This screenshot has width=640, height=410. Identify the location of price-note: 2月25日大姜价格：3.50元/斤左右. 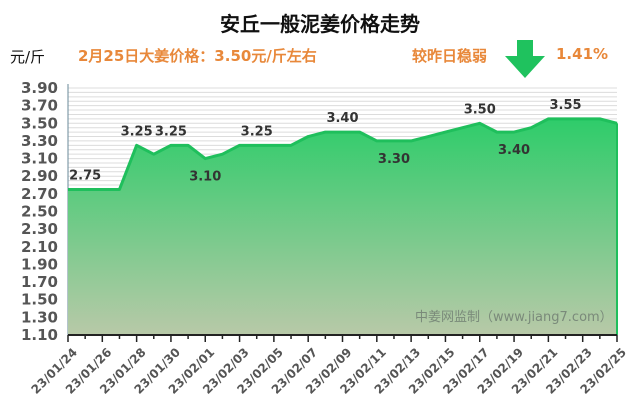
(197, 56).